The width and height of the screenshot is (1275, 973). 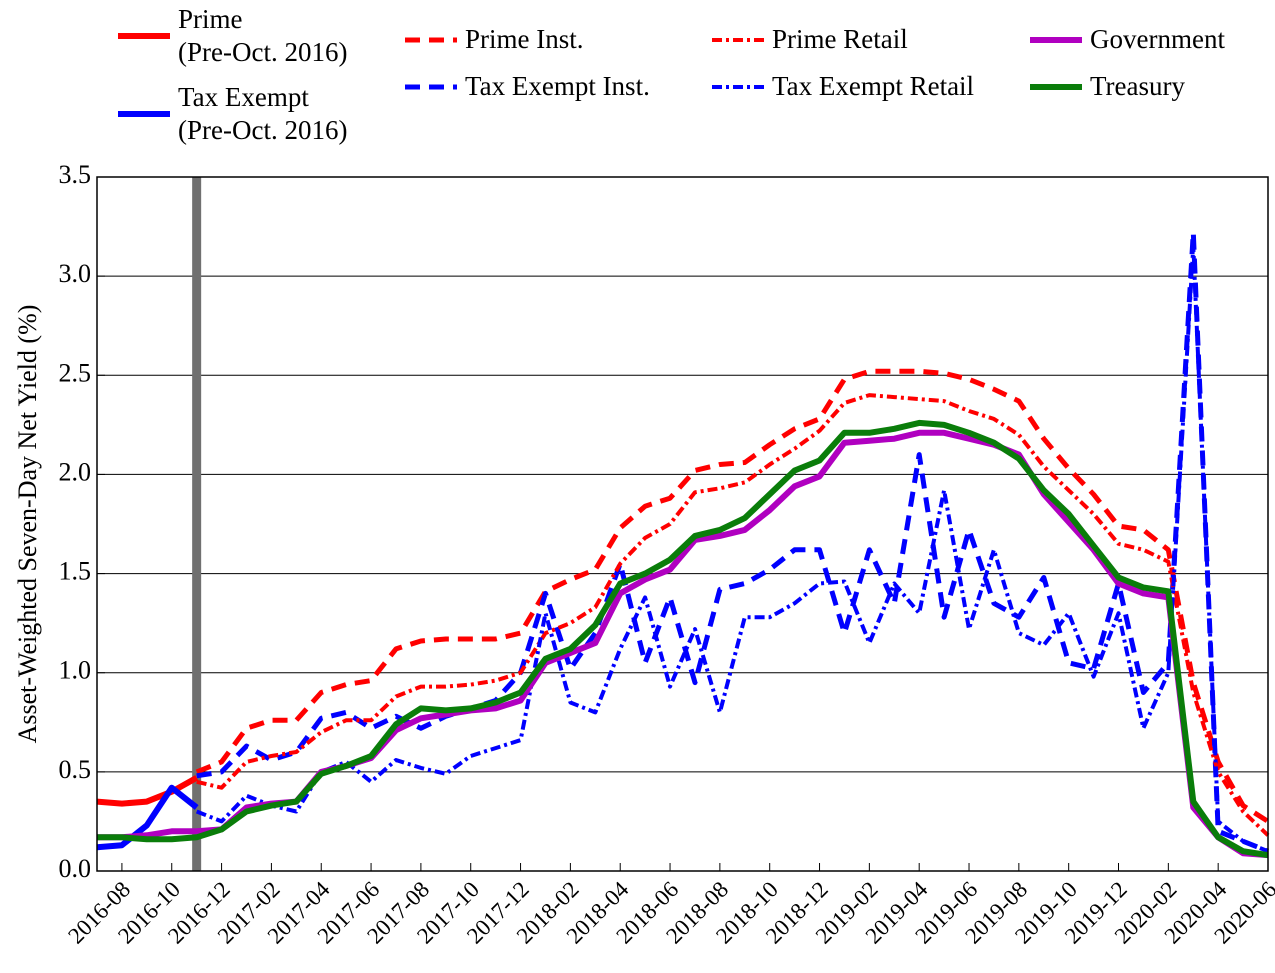 What do you see at coordinates (840, 39) in the screenshot?
I see `legend-label: Prime Retail` at bounding box center [840, 39].